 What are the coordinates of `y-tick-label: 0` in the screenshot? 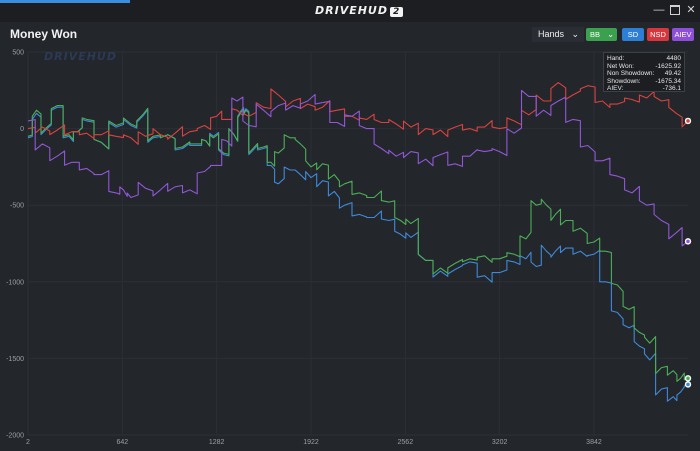 It's located at (22, 129).